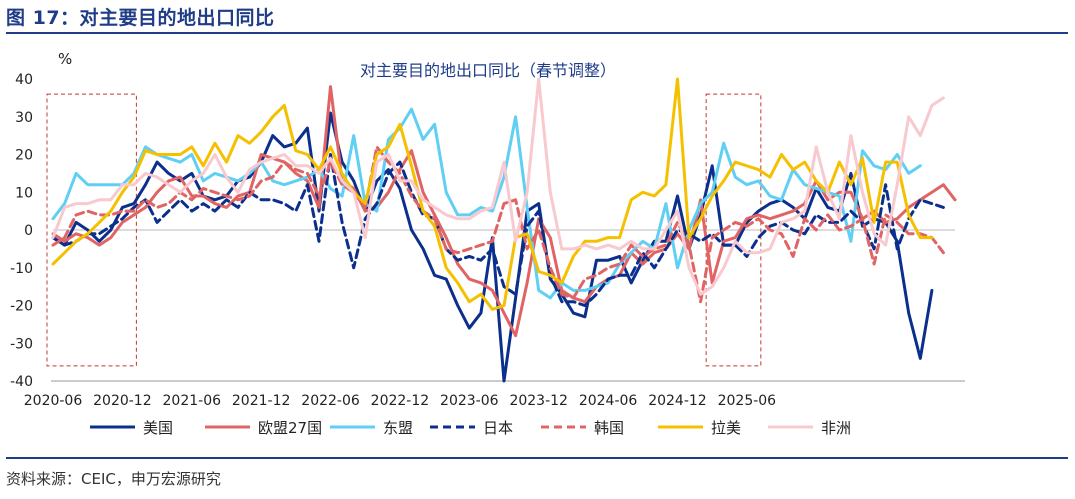 The image size is (1075, 499). I want to click on x-tick-label: 2021-06, so click(192, 401).